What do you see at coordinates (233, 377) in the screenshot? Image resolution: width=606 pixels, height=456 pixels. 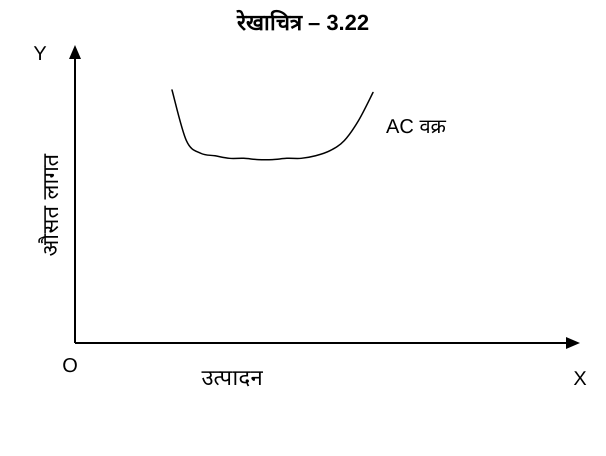 I see `x-axis-title: उत्पादन` at bounding box center [233, 377].